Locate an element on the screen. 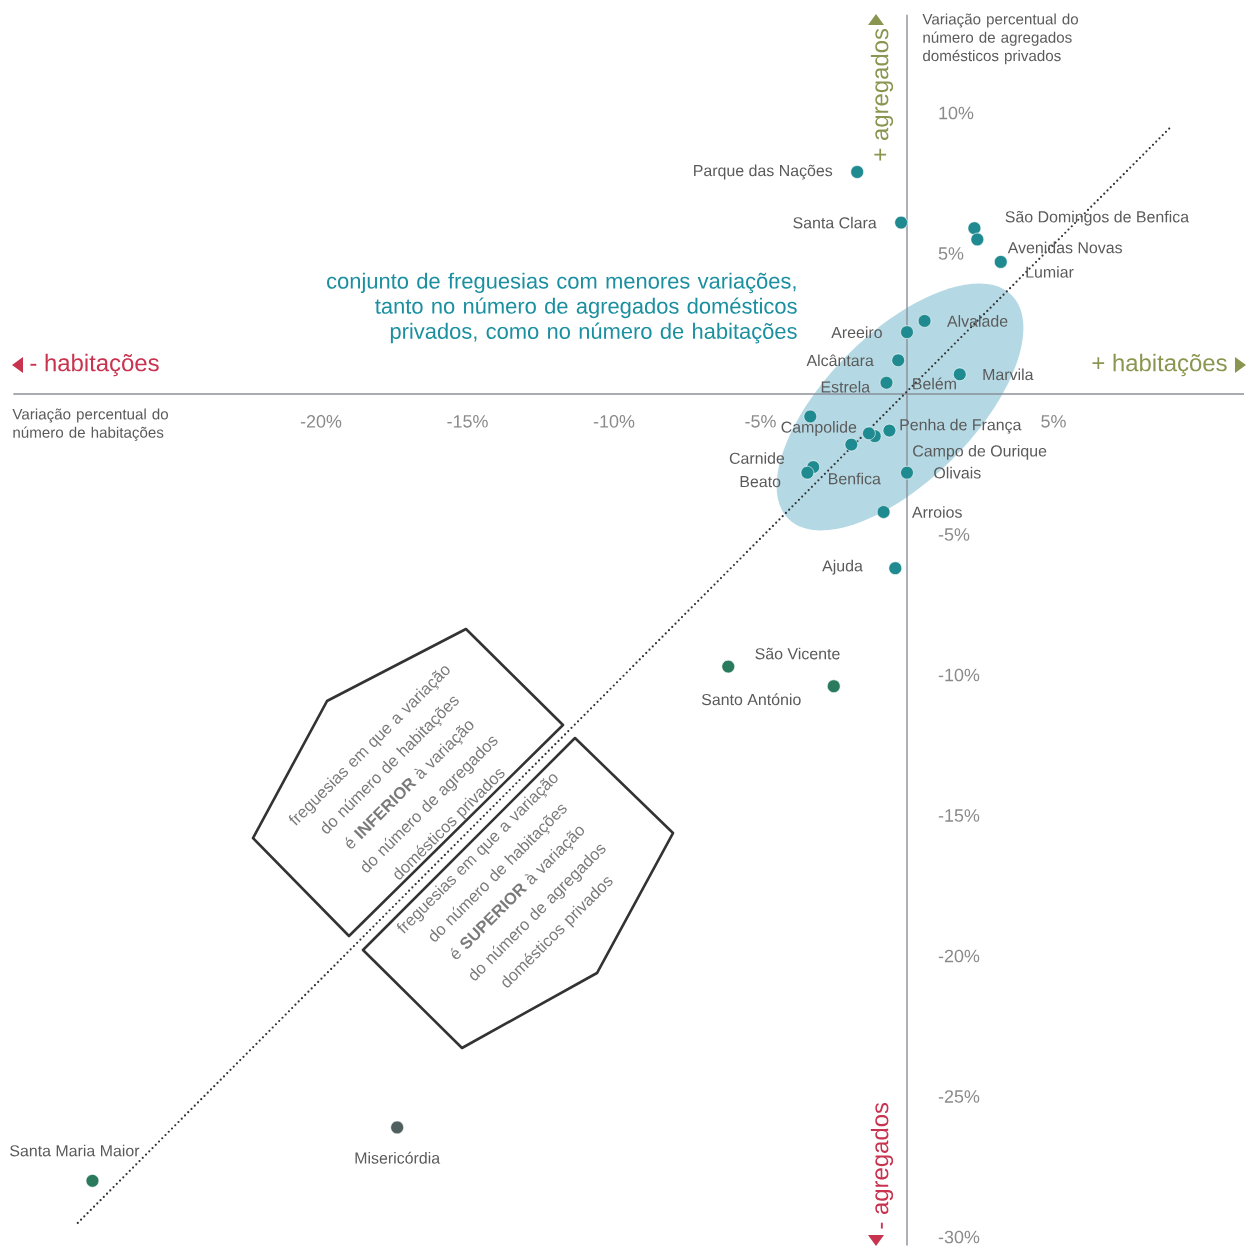  annotation: Alvalade is located at coordinates (977, 321).